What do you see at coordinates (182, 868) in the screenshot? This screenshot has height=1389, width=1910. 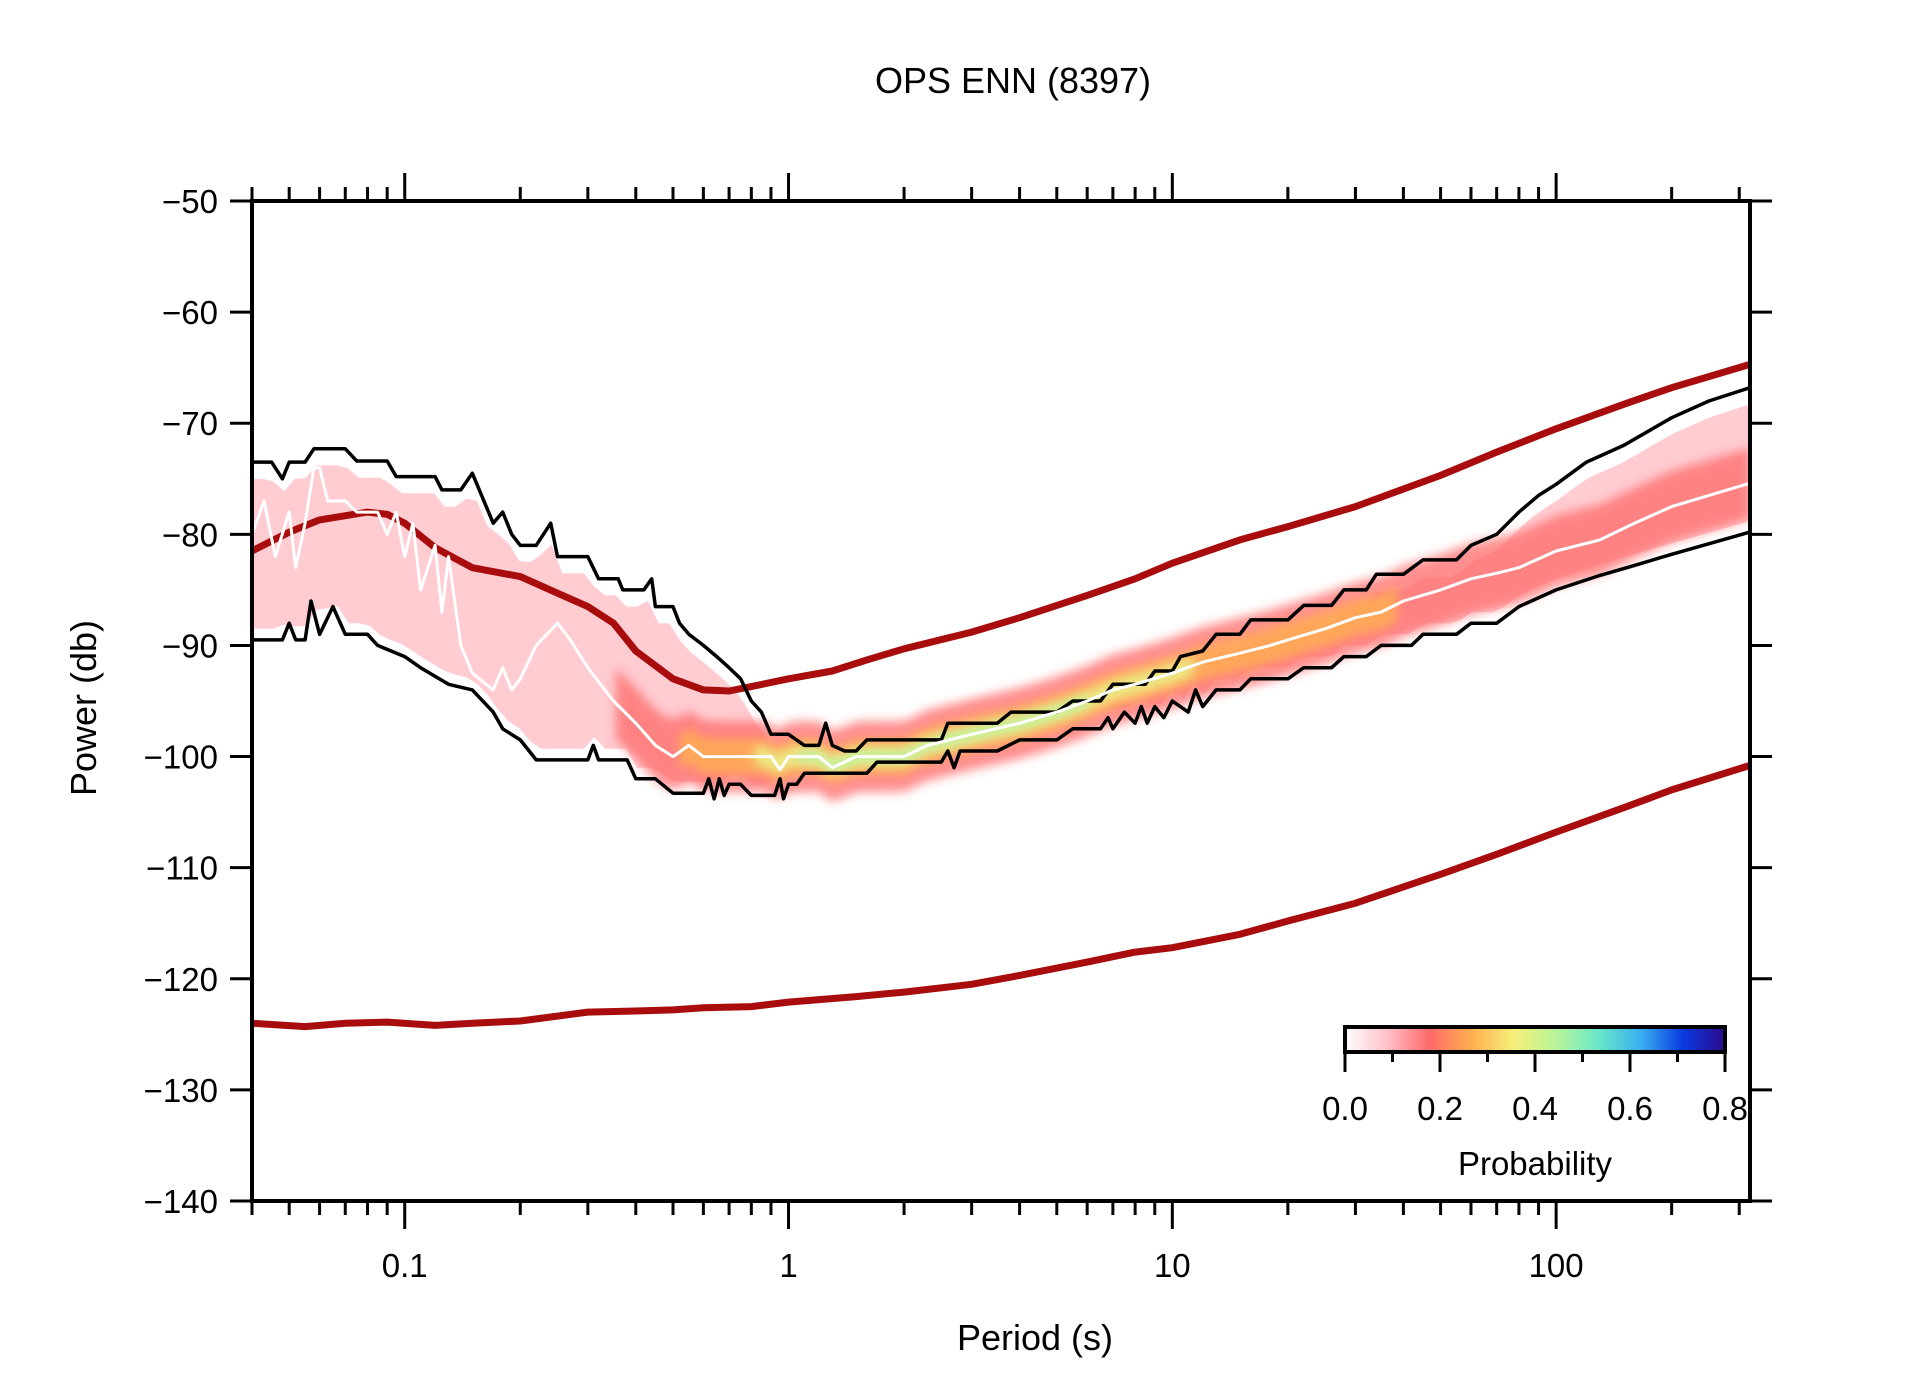 I see `y-tick-label: −110` at bounding box center [182, 868].